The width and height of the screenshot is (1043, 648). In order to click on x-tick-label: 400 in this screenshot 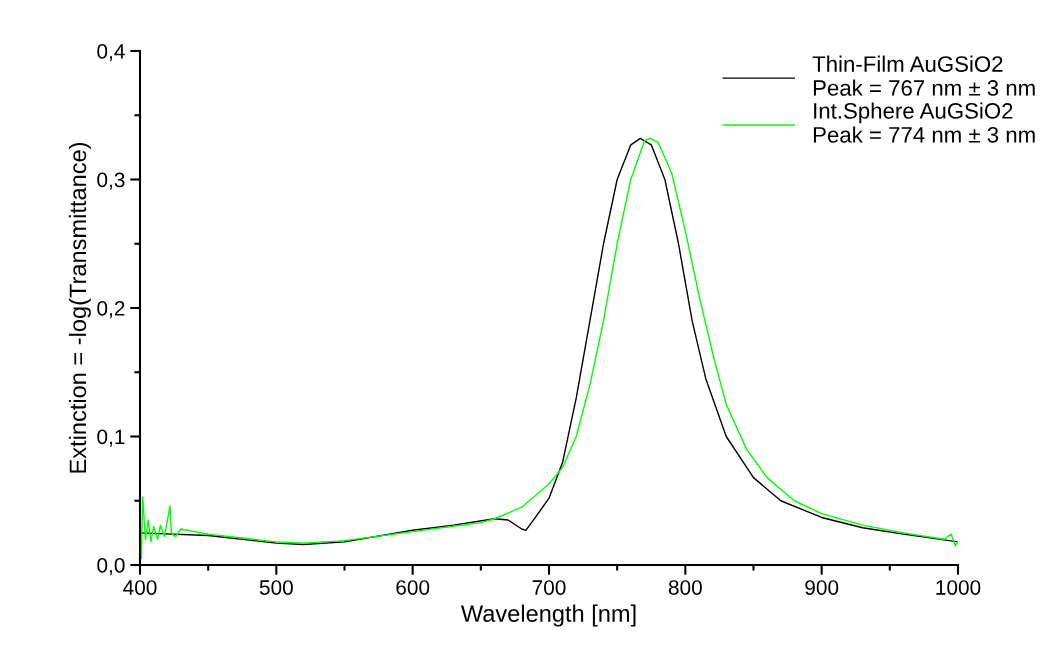, I will do `click(140, 587)`.